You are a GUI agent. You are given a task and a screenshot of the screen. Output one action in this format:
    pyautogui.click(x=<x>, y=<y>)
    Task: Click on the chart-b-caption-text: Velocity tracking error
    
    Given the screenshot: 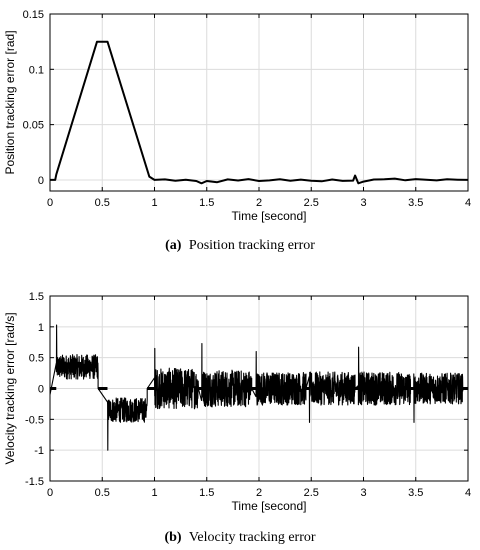 What is the action you would take?
    pyautogui.click(x=252, y=537)
    